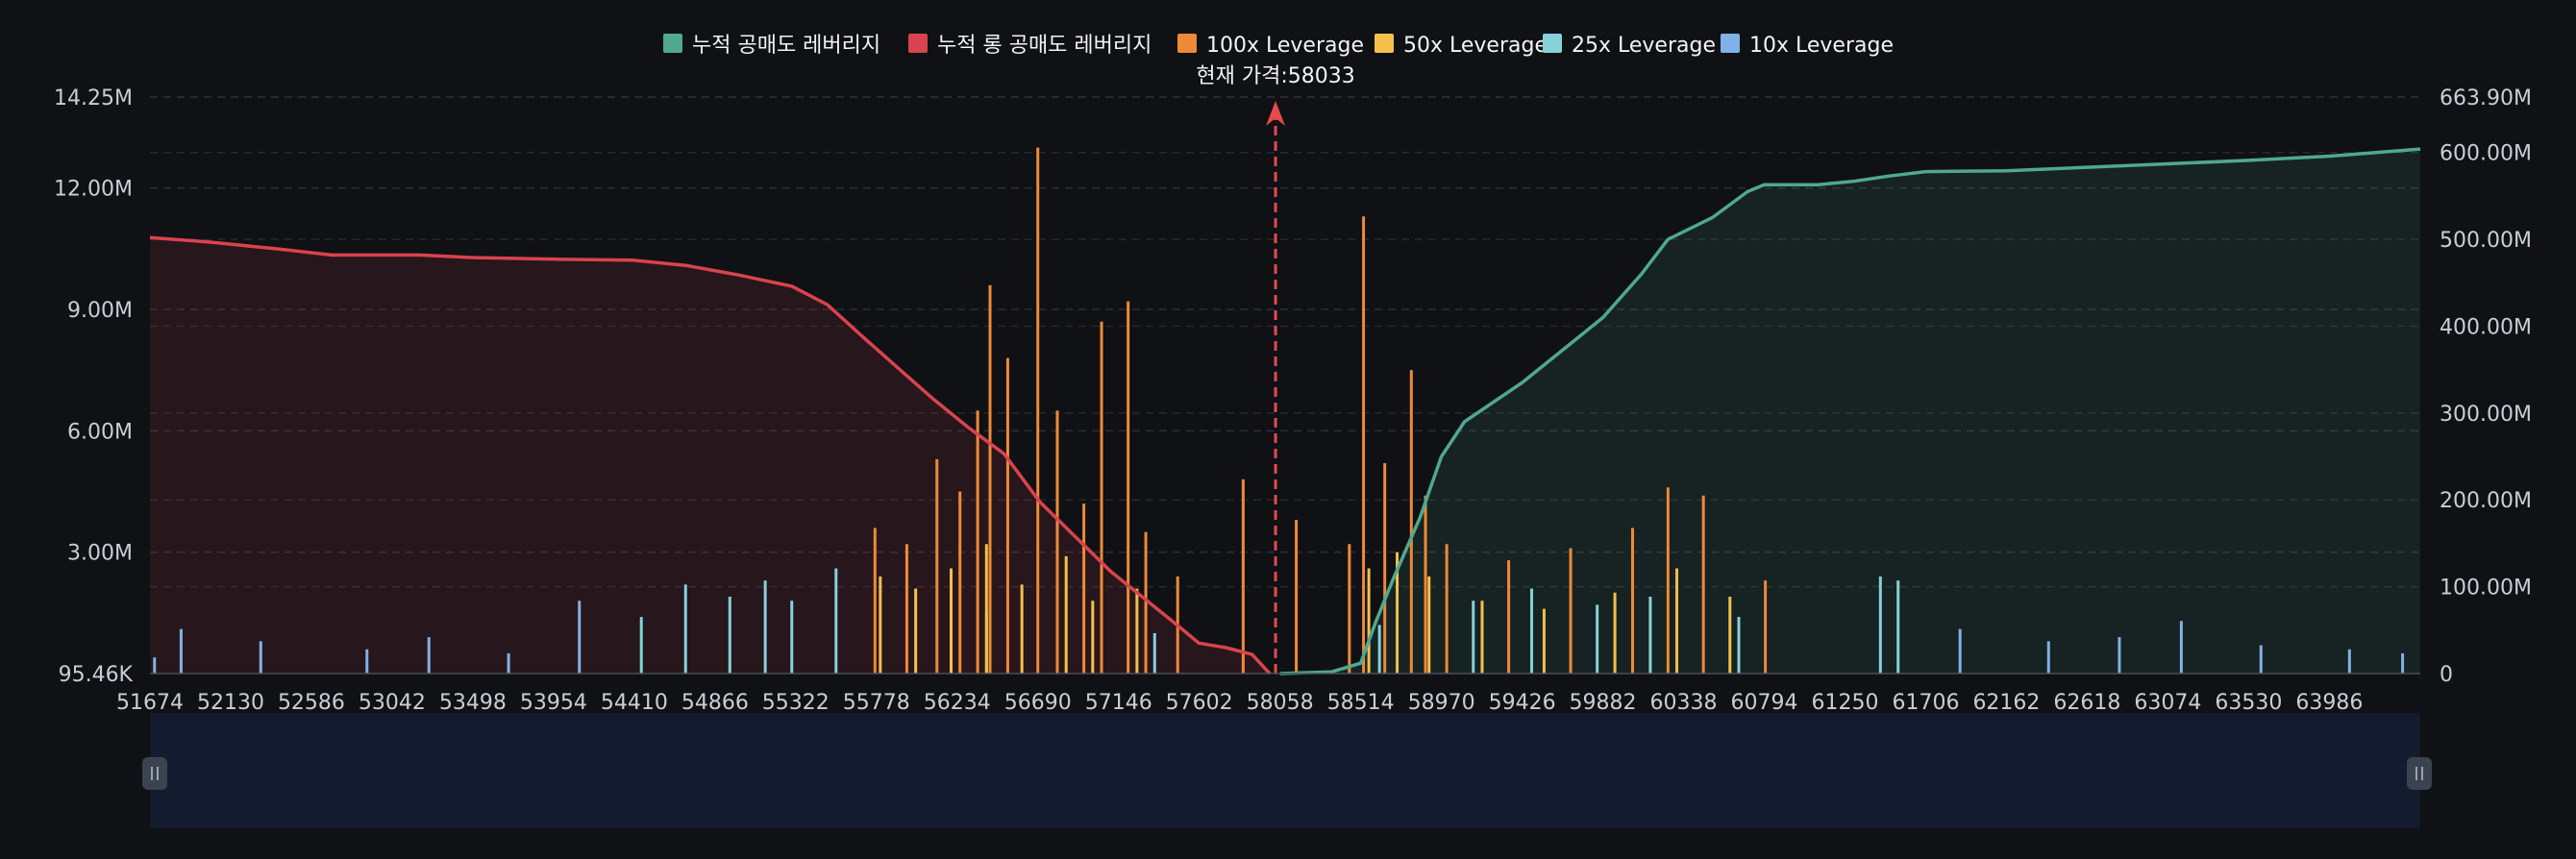 The width and height of the screenshot is (2576, 859). I want to click on zoom-handle-right, so click(2420, 773).